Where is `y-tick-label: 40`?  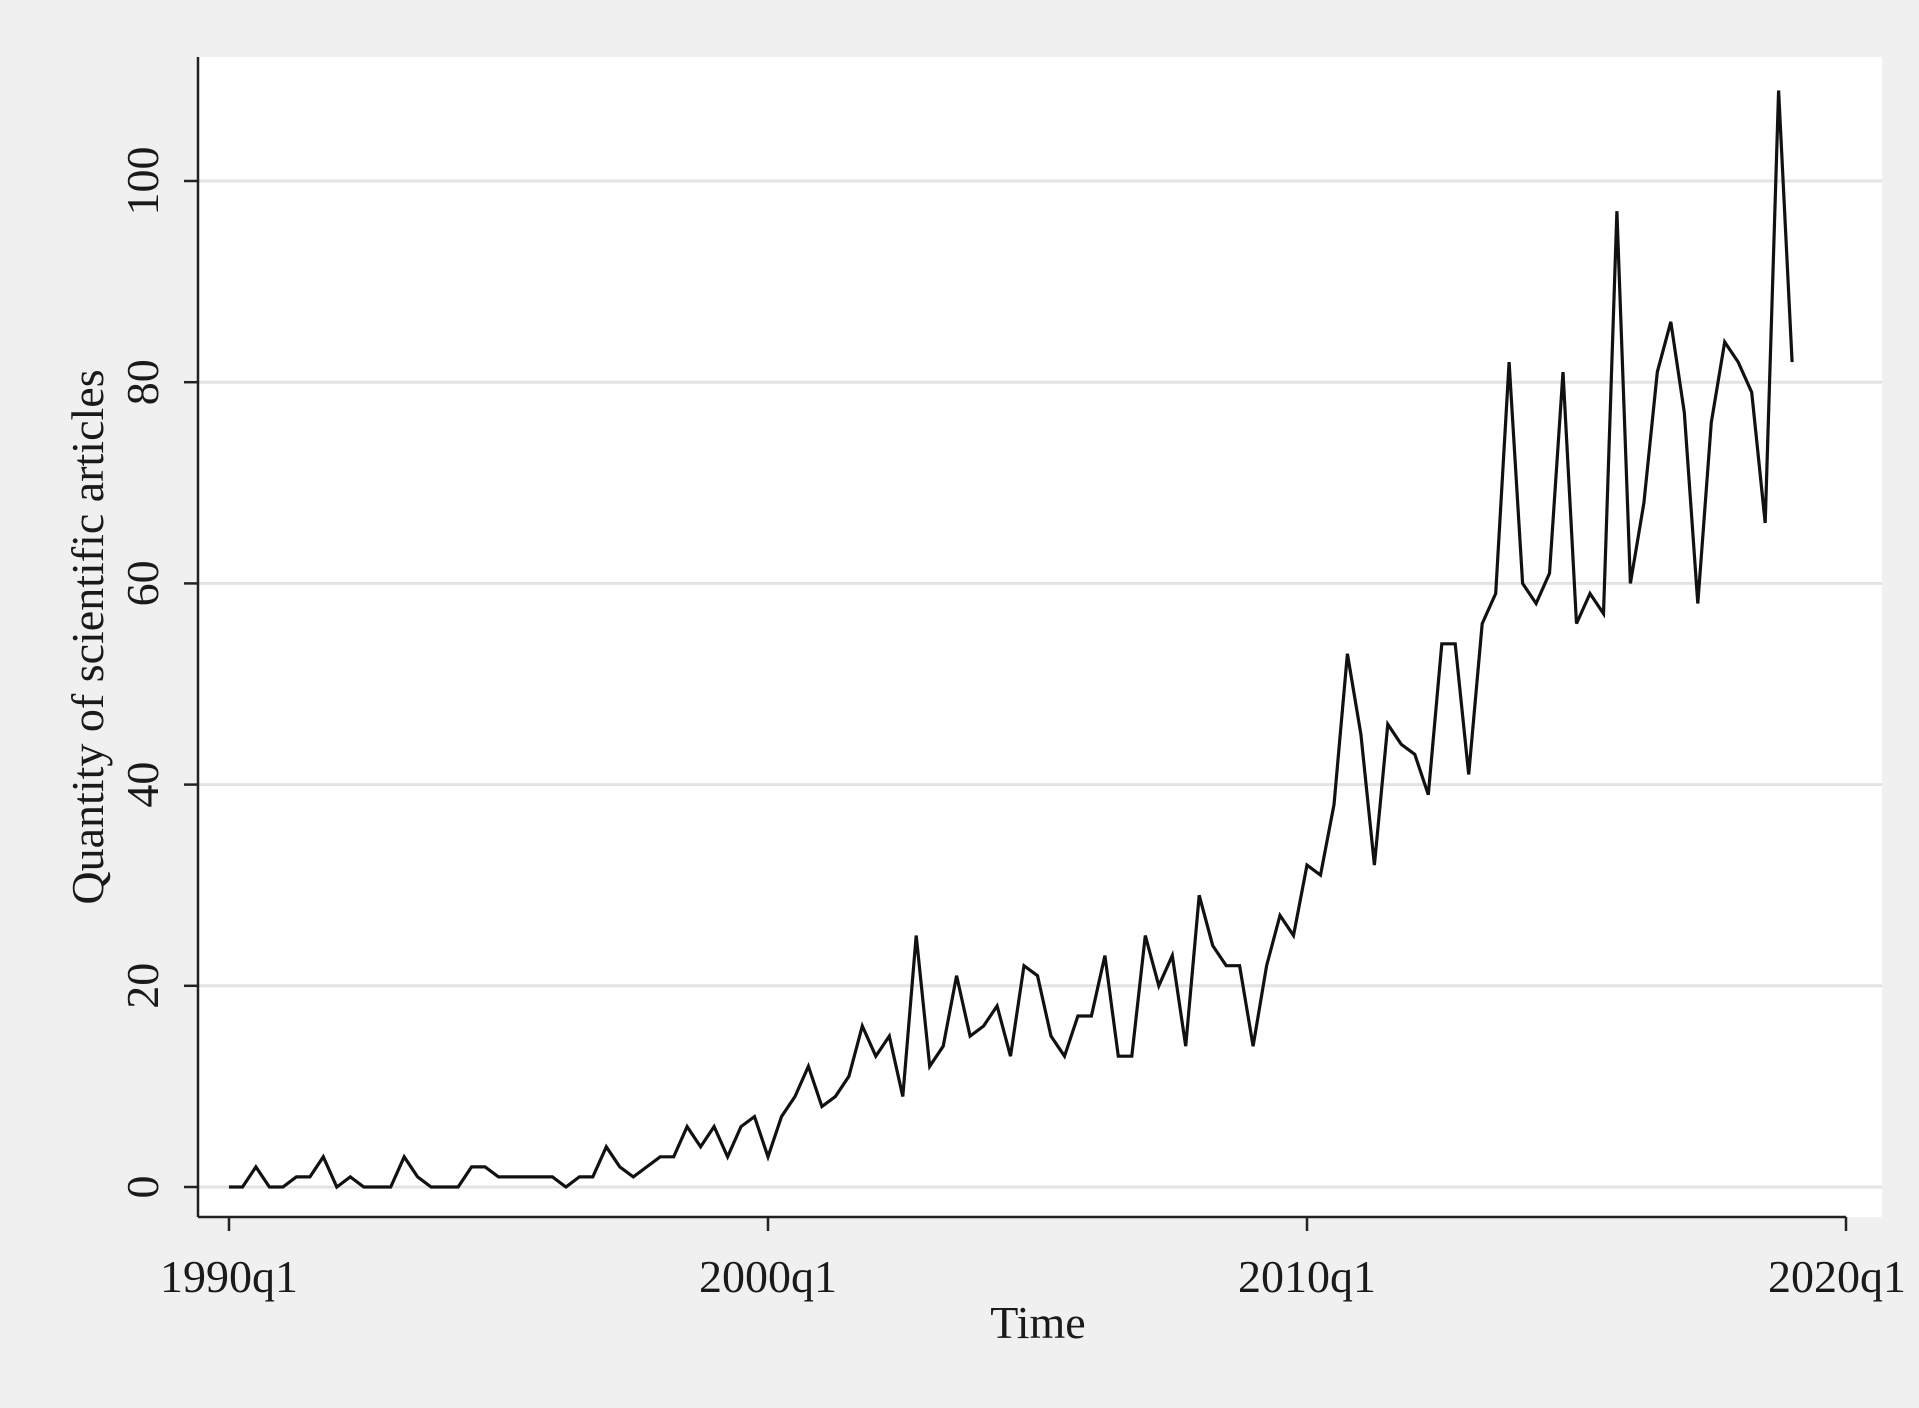
y-tick-label: 40 is located at coordinates (142, 785).